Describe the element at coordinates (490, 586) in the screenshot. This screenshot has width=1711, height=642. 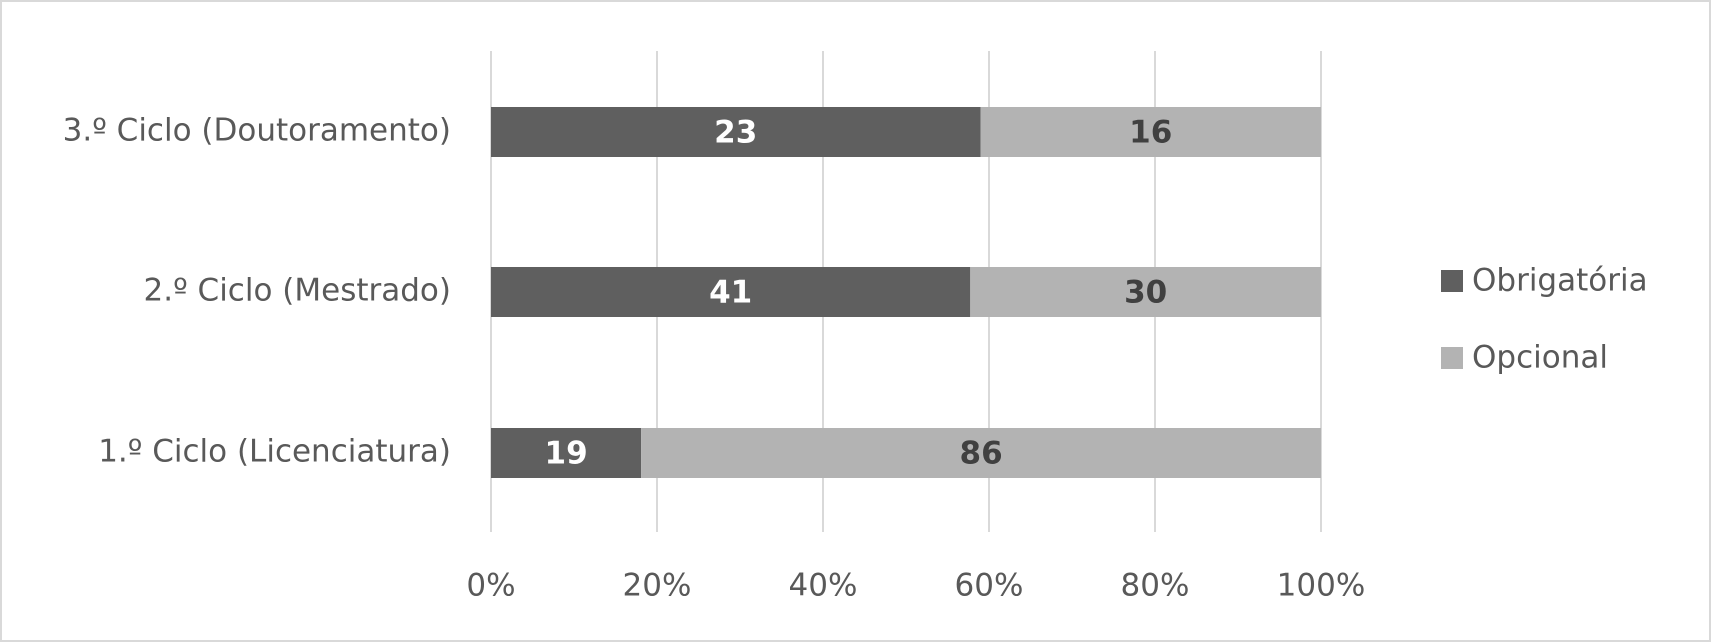
I see `x-tick-label: 0%` at that location.